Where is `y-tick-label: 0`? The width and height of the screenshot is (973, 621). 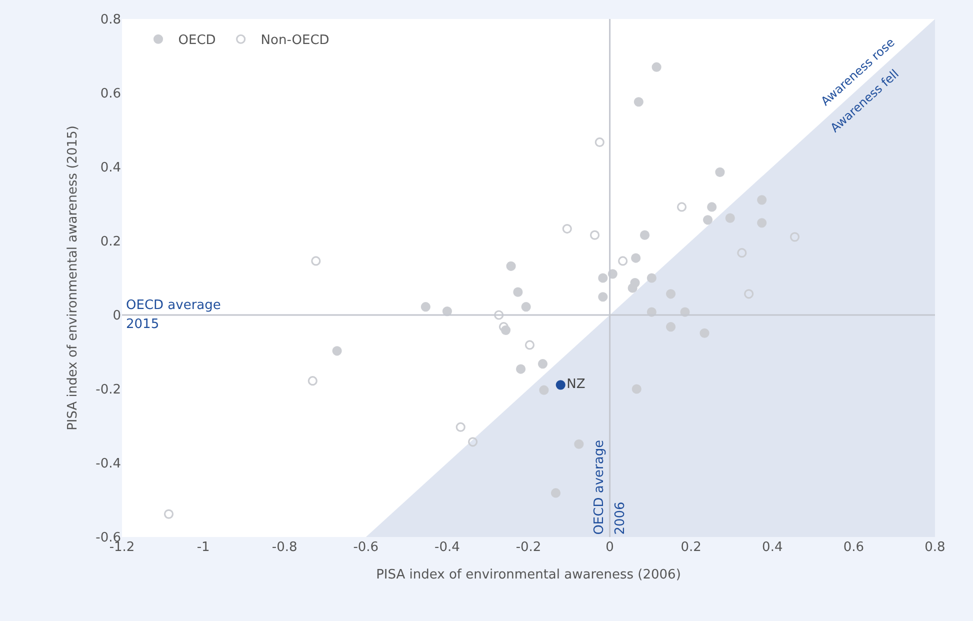 y-tick-label: 0 is located at coordinates (116, 316).